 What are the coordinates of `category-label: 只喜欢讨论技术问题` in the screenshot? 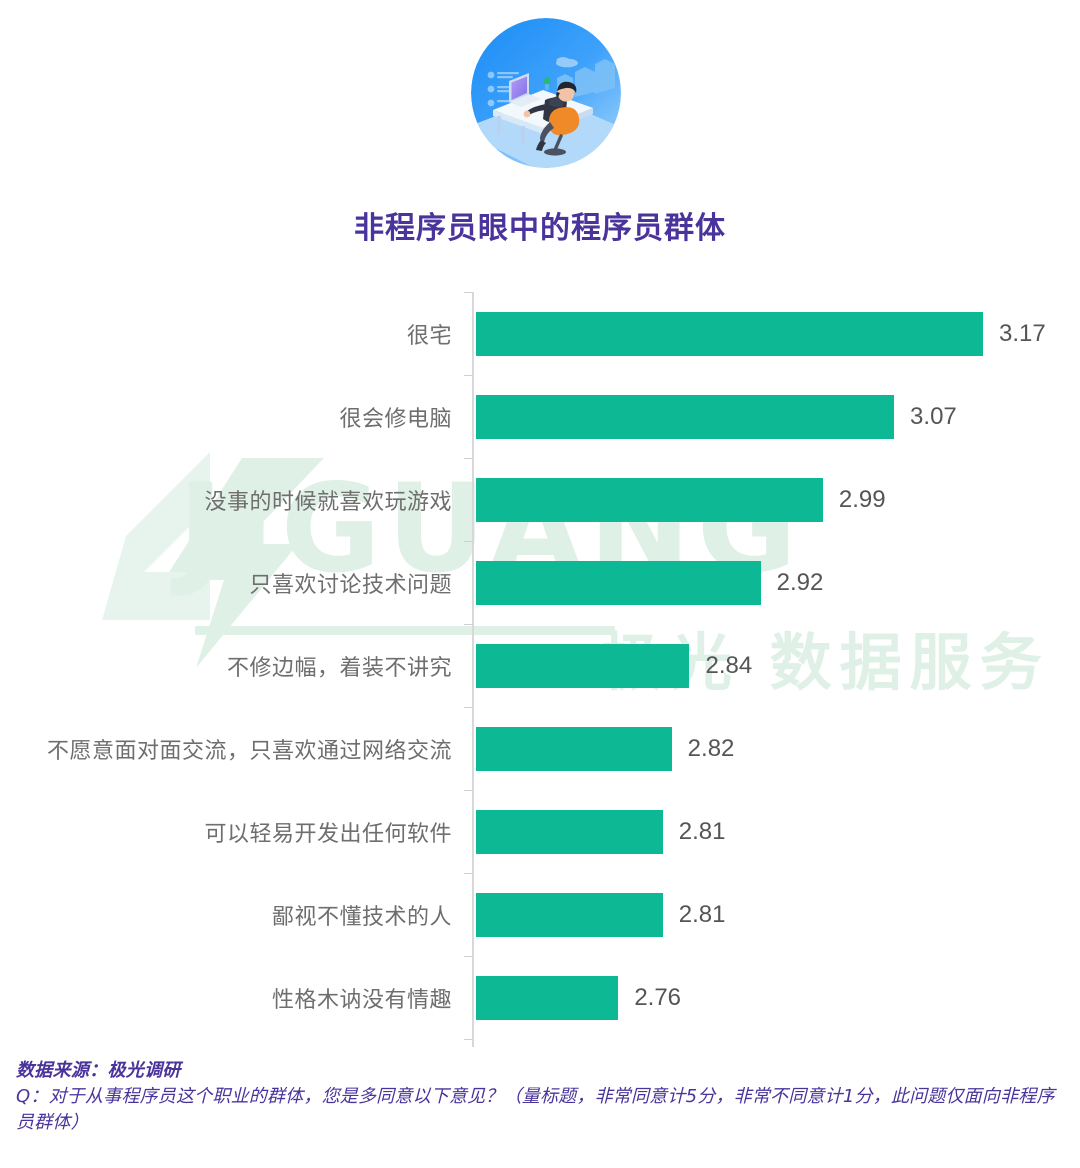 It's located at (350, 585).